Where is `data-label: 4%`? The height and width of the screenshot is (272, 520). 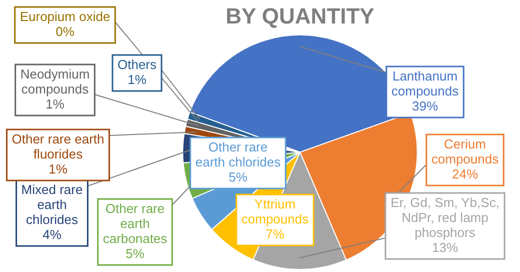 data-label: 4% is located at coordinates (52, 234).